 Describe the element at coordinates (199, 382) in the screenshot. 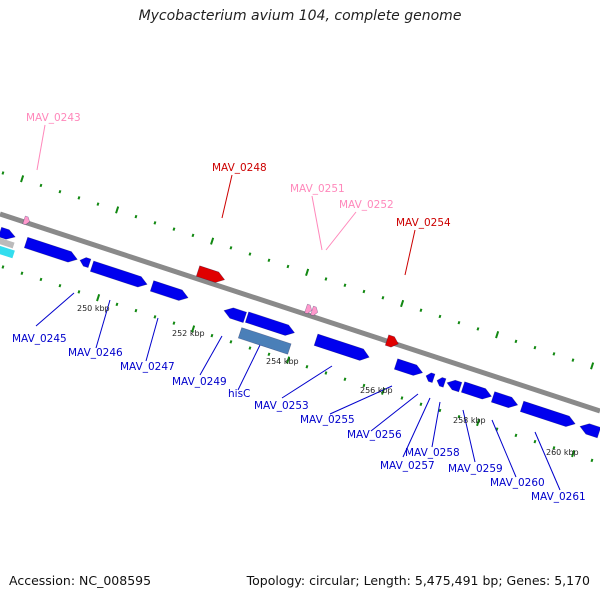

I see `gene-label: MAV_0249` at that location.